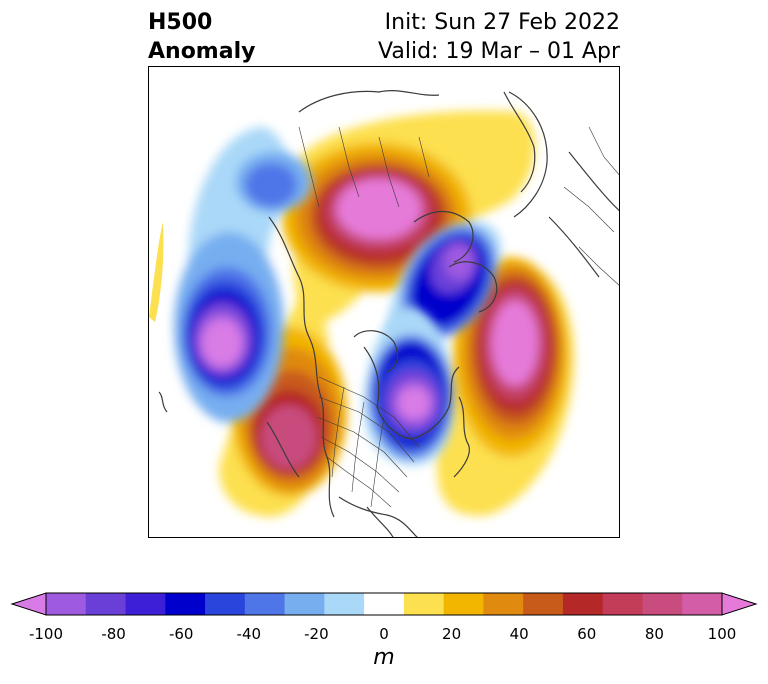 The image size is (768, 684). I want to click on colorbar, so click(384, 604).